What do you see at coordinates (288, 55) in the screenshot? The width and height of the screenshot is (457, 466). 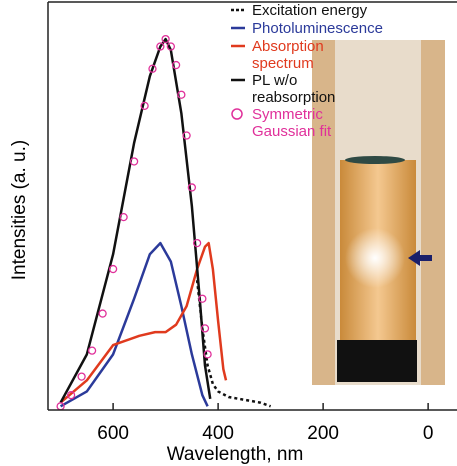 I see `legend-label: Absorption spectrum` at bounding box center [288, 55].